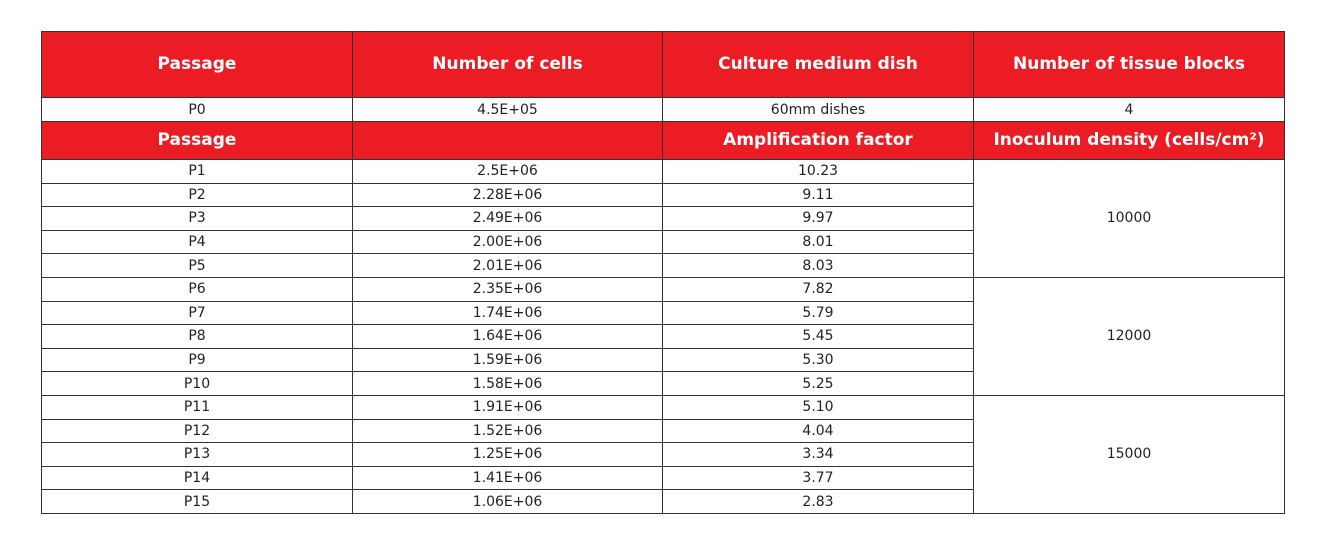 The width and height of the screenshot is (1337, 538). I want to click on cell-cells: 1.64E+06, so click(507, 336).